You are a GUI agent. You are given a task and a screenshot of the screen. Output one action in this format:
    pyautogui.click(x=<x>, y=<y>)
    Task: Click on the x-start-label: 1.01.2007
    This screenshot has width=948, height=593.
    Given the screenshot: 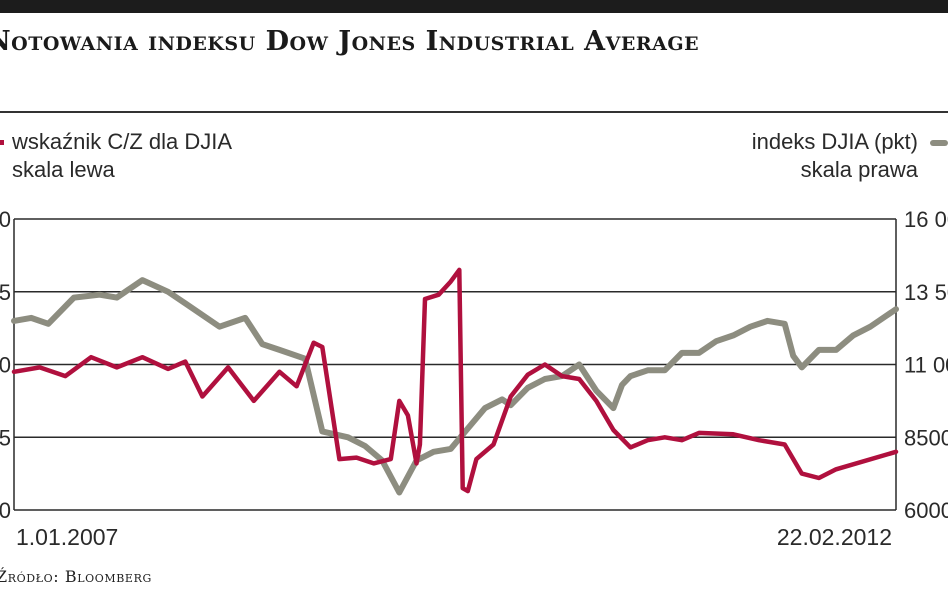 What is the action you would take?
    pyautogui.click(x=67, y=537)
    